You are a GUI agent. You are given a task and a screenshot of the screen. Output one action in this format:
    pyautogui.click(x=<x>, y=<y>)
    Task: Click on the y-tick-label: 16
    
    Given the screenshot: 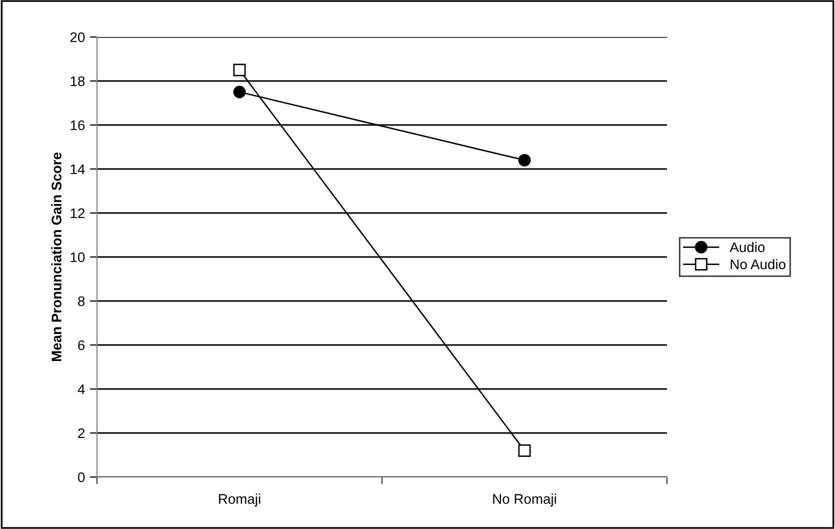 What is the action you would take?
    pyautogui.click(x=77, y=125)
    